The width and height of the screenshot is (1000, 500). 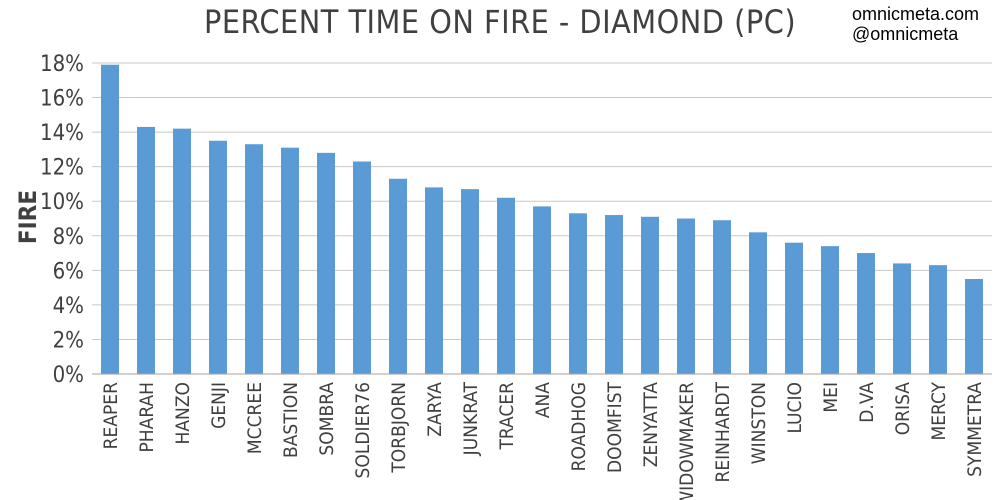 What do you see at coordinates (398, 276) in the screenshot?
I see `bar-torbjorn` at bounding box center [398, 276].